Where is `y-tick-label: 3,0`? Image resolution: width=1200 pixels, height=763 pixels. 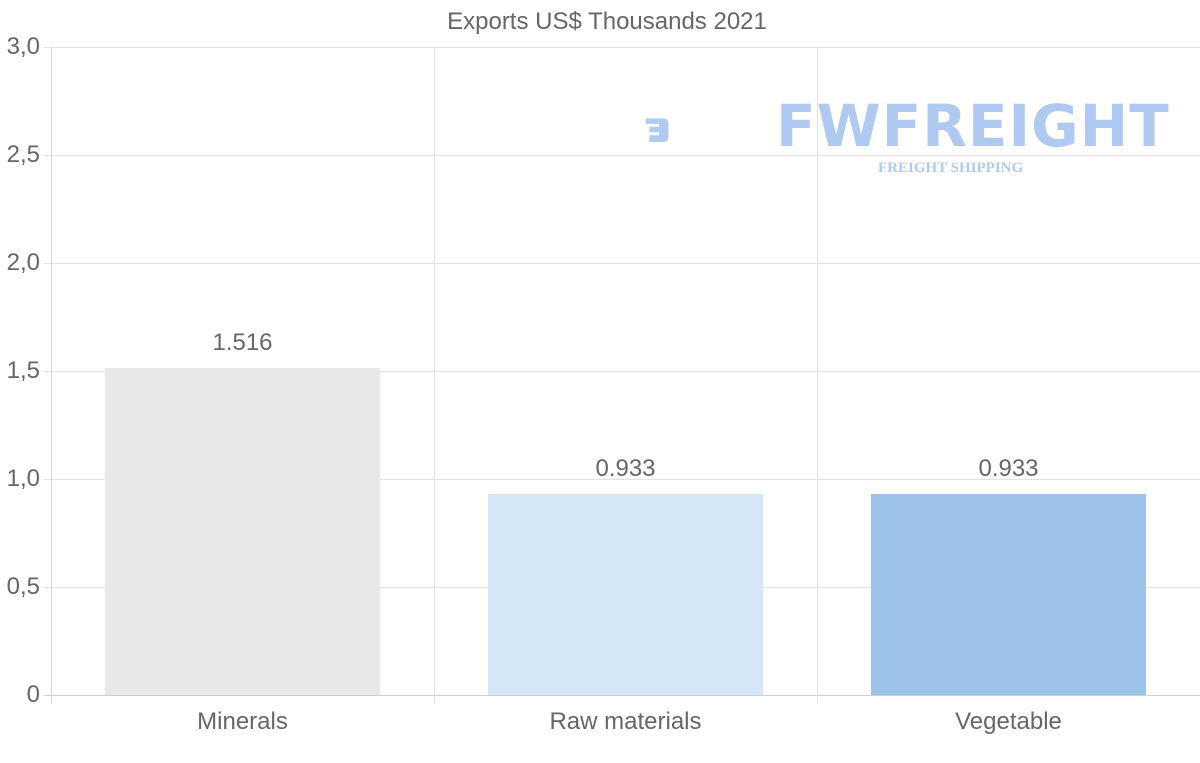 y-tick-label: 3,0 is located at coordinates (23, 46).